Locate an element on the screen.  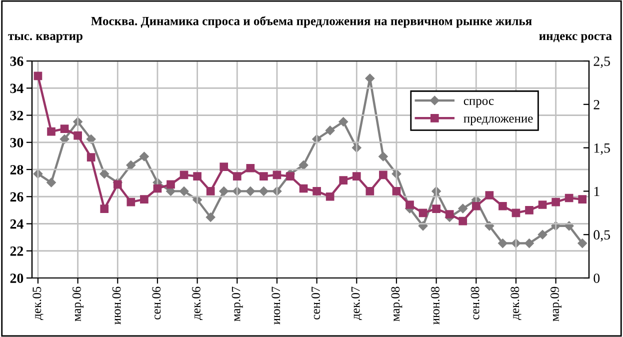
y2-tick-label: 0 is located at coordinates (597, 278).